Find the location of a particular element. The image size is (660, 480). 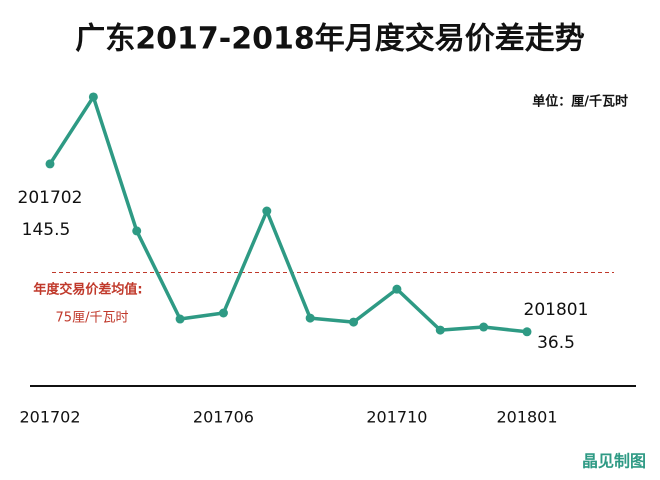

point-category-label: 201801 is located at coordinates (556, 310).